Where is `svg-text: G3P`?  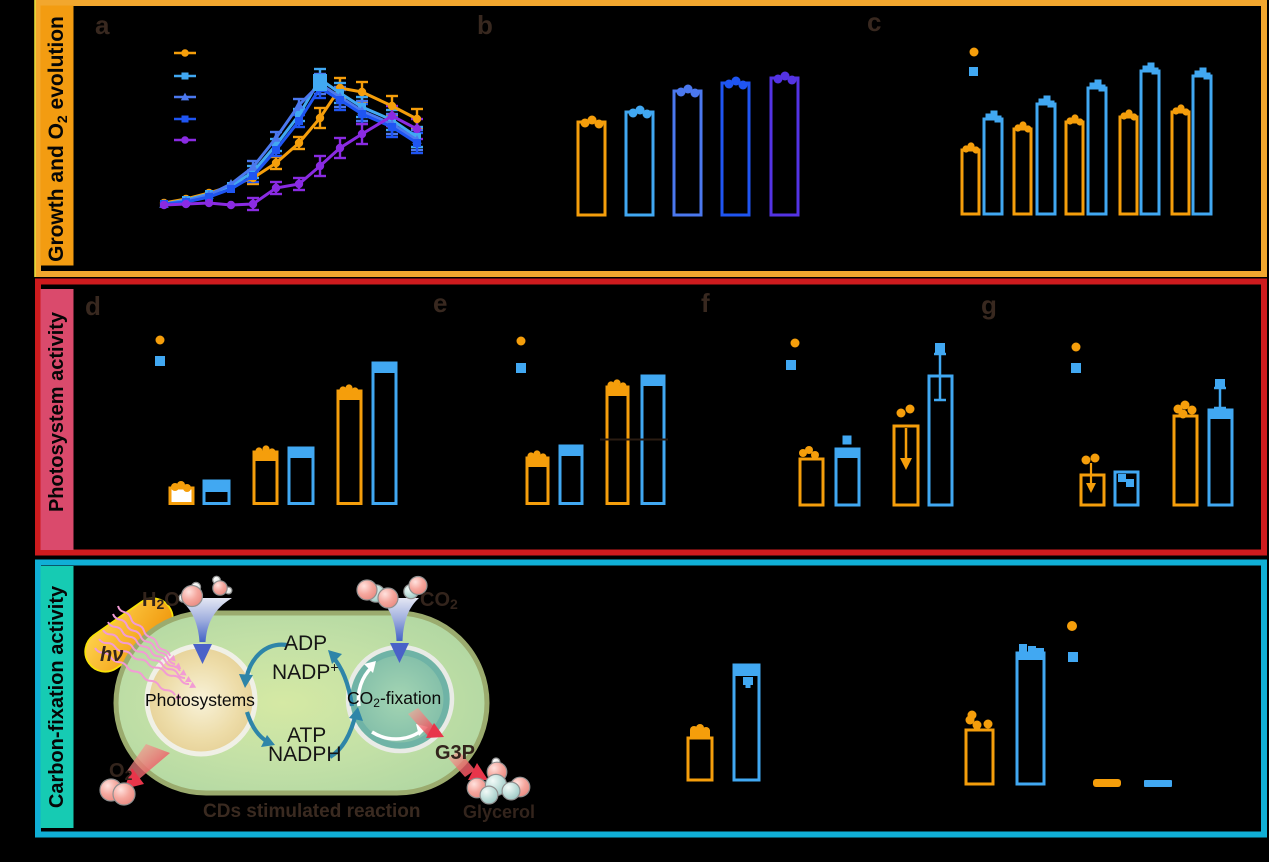 svg-text: G3P is located at coordinates (455, 753).